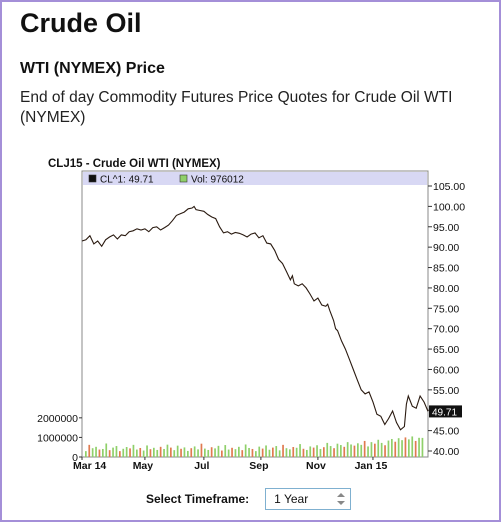 This screenshot has height=522, width=501. What do you see at coordinates (258, 466) in the screenshot?
I see `x-tick-label: Sep` at bounding box center [258, 466].